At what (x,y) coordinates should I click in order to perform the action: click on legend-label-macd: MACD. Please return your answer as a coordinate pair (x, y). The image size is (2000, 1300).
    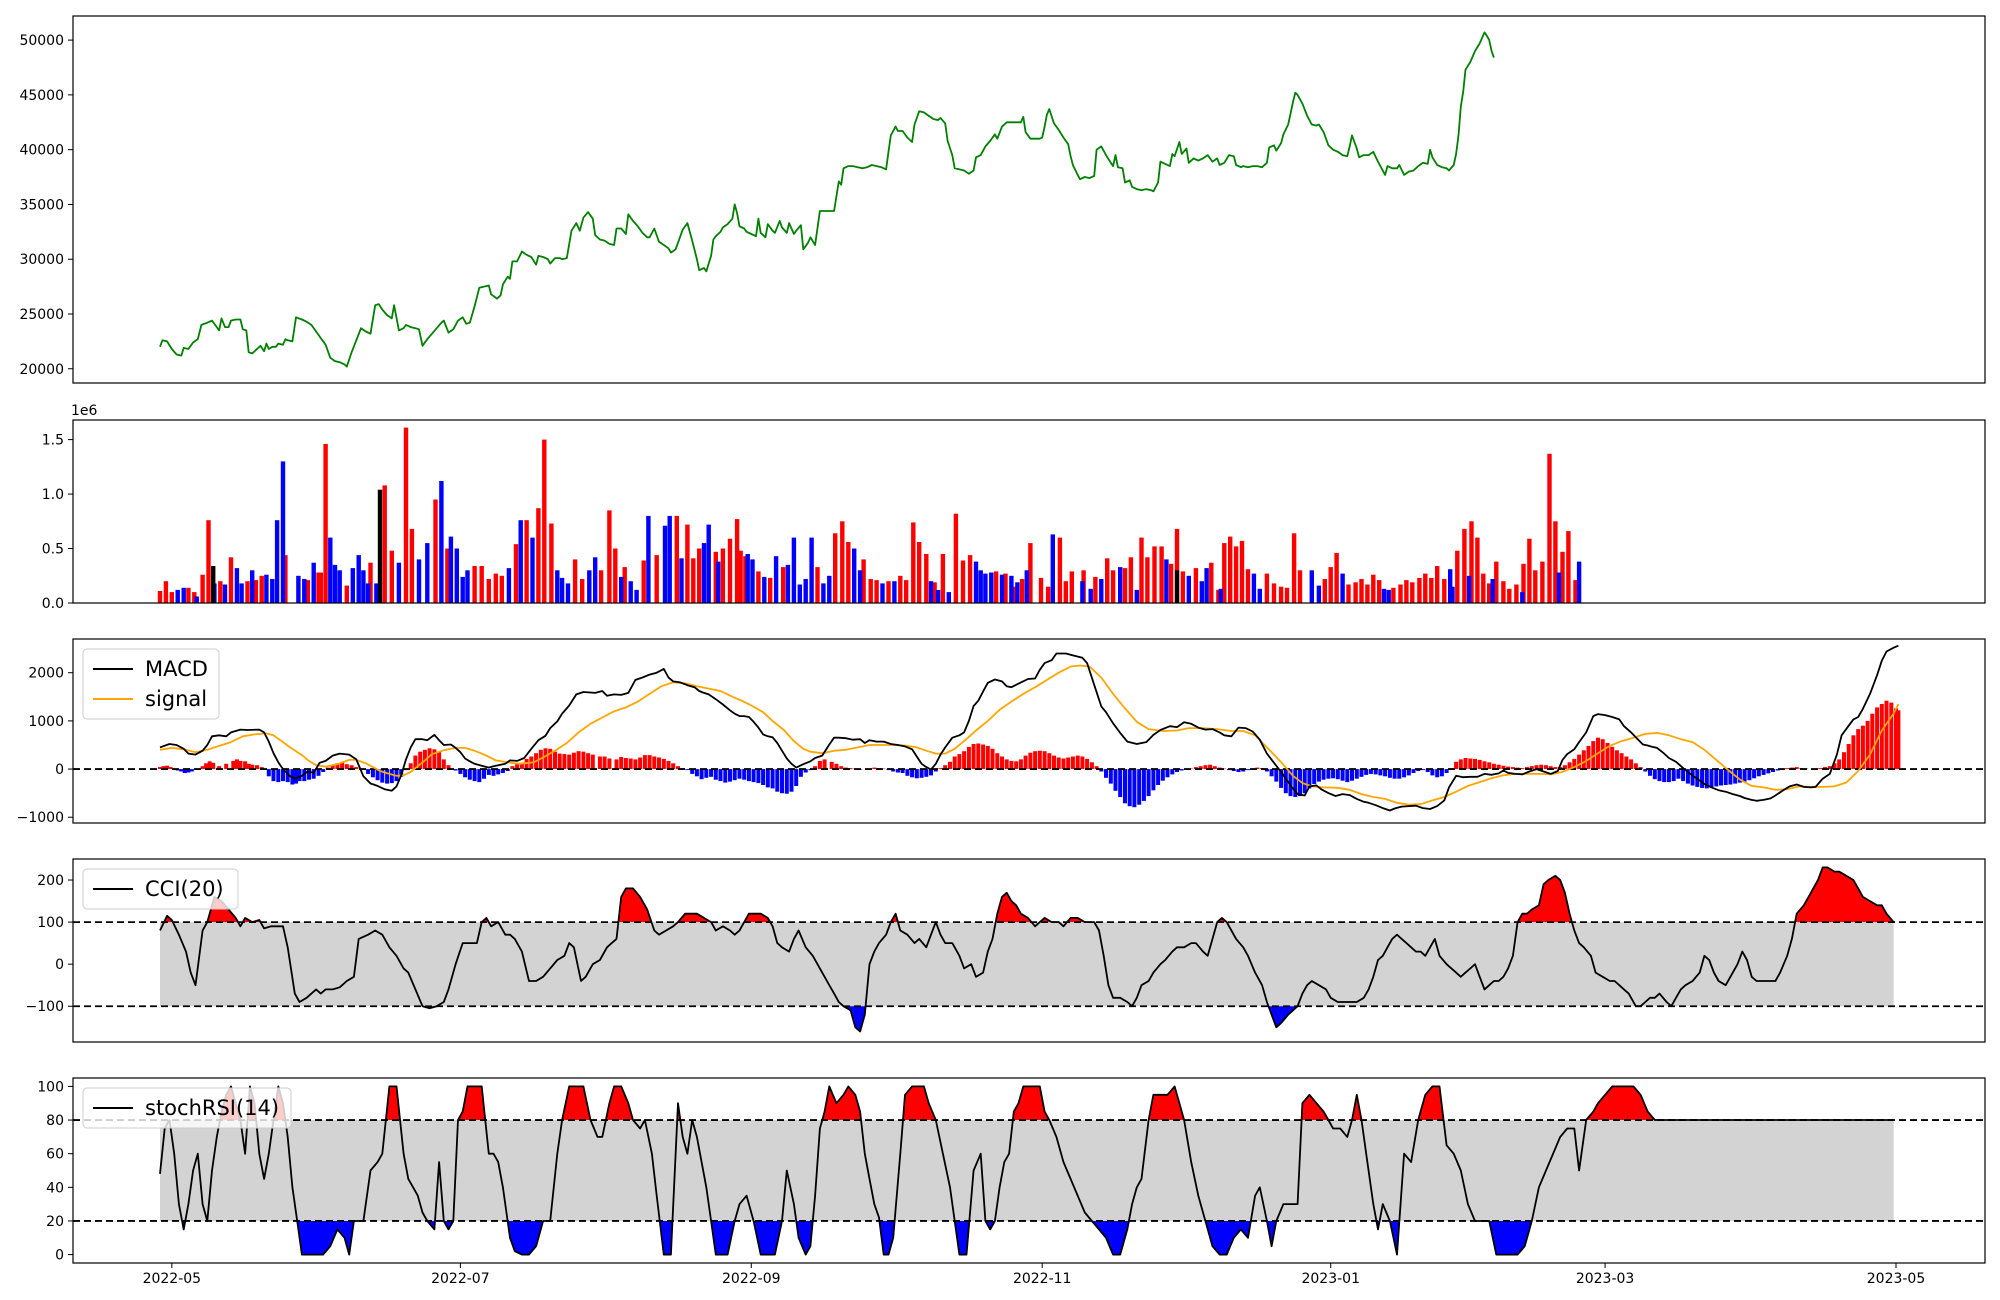
    Looking at the image, I should click on (176, 669).